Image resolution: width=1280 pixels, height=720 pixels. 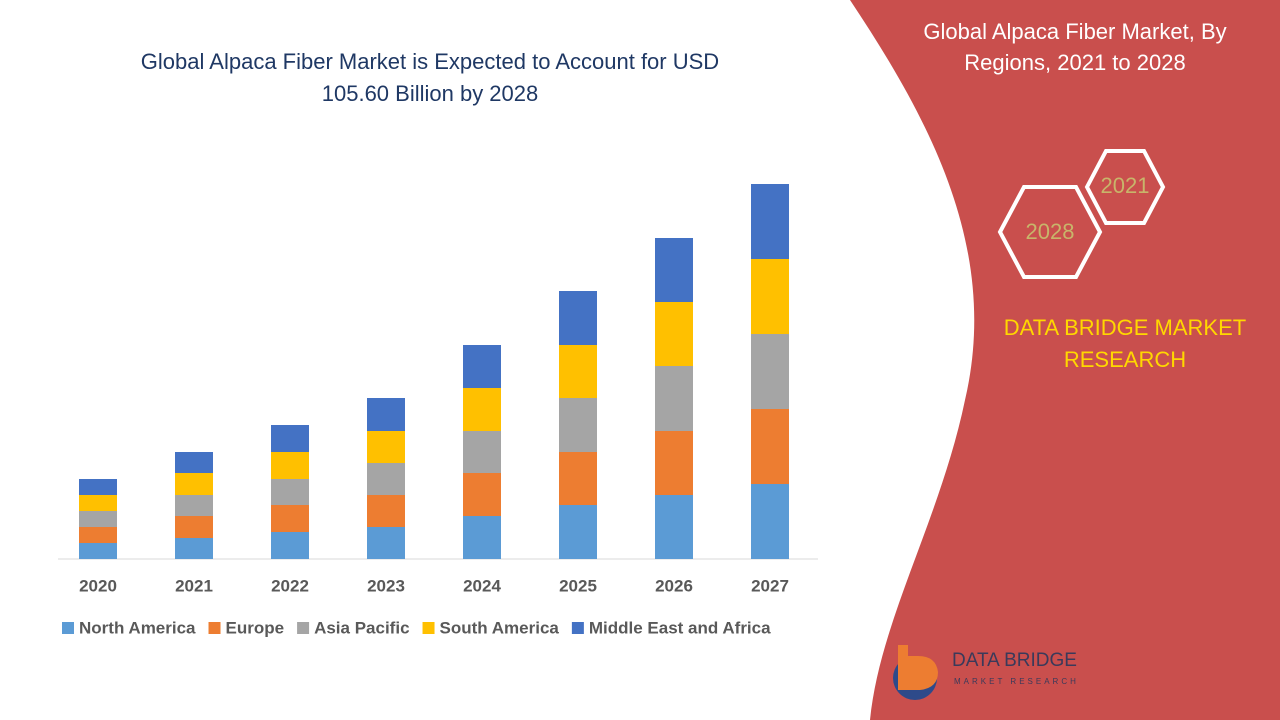 What do you see at coordinates (255, 627) in the screenshot?
I see `legend-label: Europe` at bounding box center [255, 627].